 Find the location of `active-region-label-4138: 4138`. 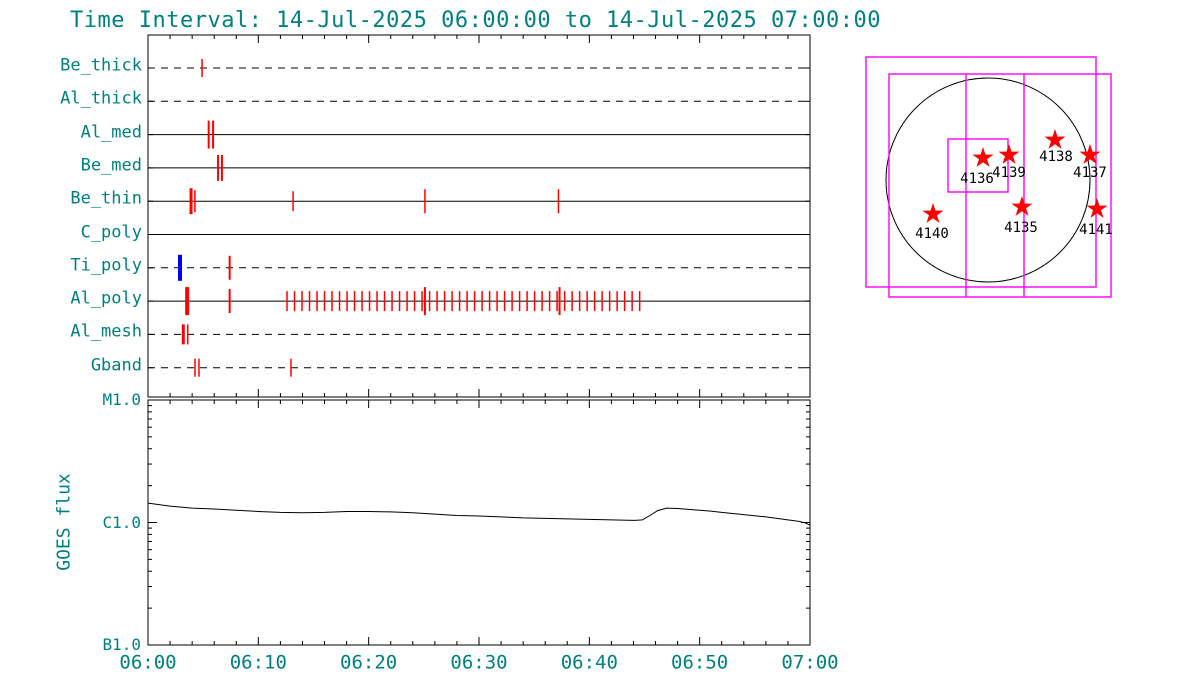

active-region-label-4138: 4138 is located at coordinates (1056, 157).